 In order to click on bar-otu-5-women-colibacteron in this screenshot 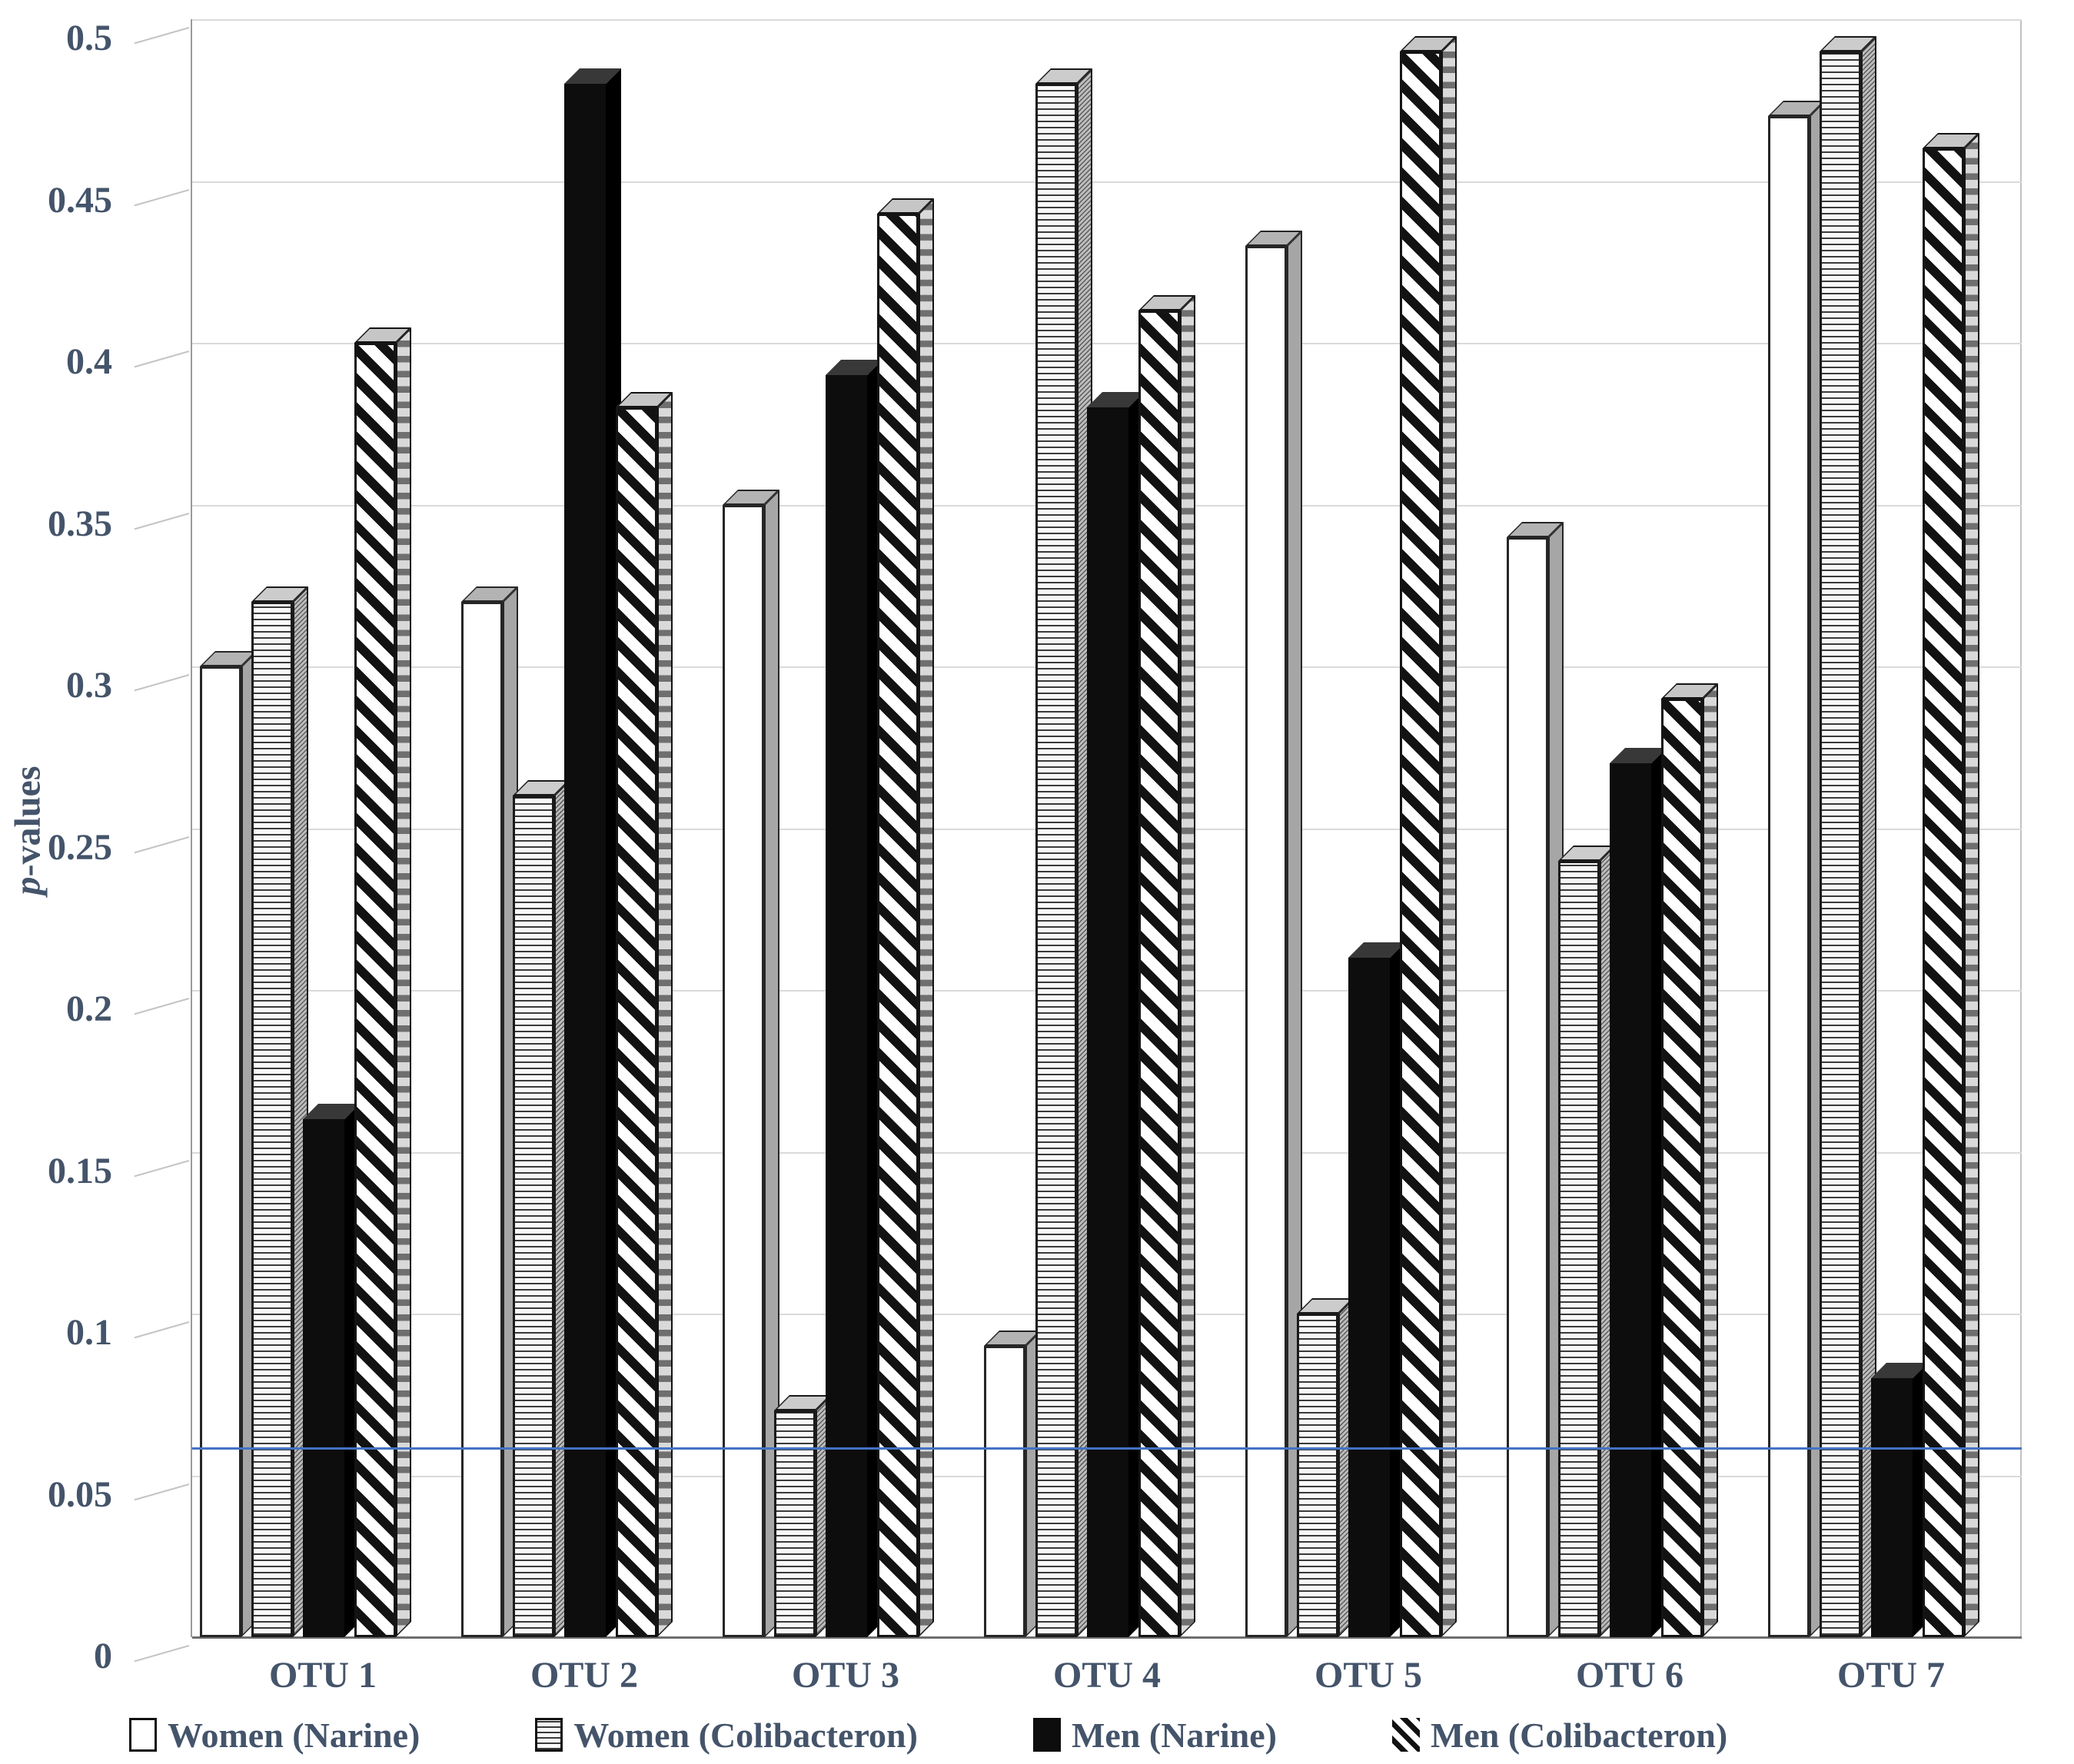, I will do `click(1325, 1467)`.